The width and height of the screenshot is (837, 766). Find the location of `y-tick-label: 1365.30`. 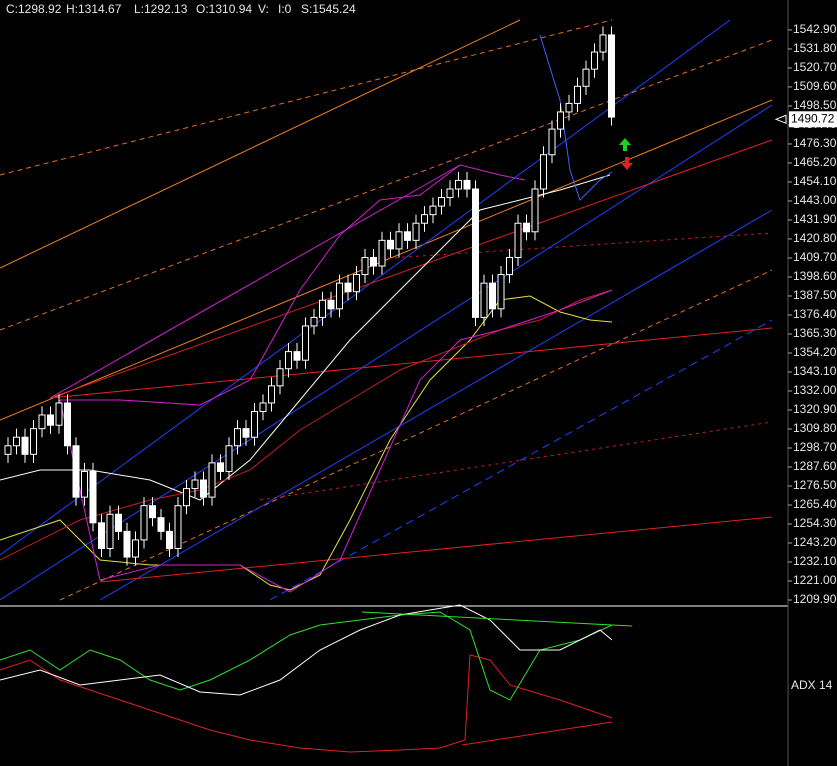

y-tick-label: 1365.30 is located at coordinates (815, 333).